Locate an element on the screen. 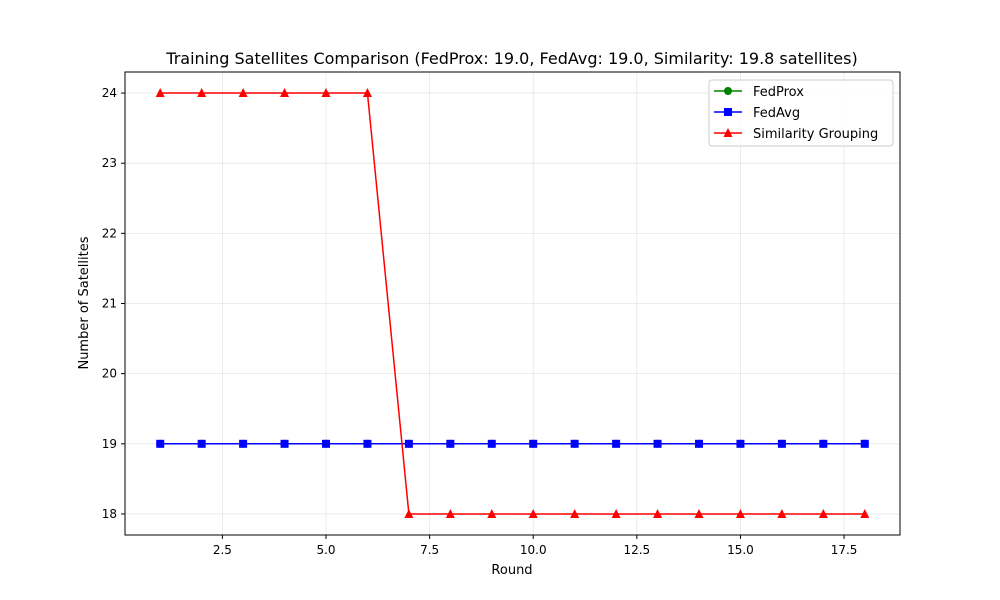 The width and height of the screenshot is (1000, 600). x-axis-ticks: 2.5 5.0 7.5 10.0 12.5 15.0 17.5 is located at coordinates (535, 546).